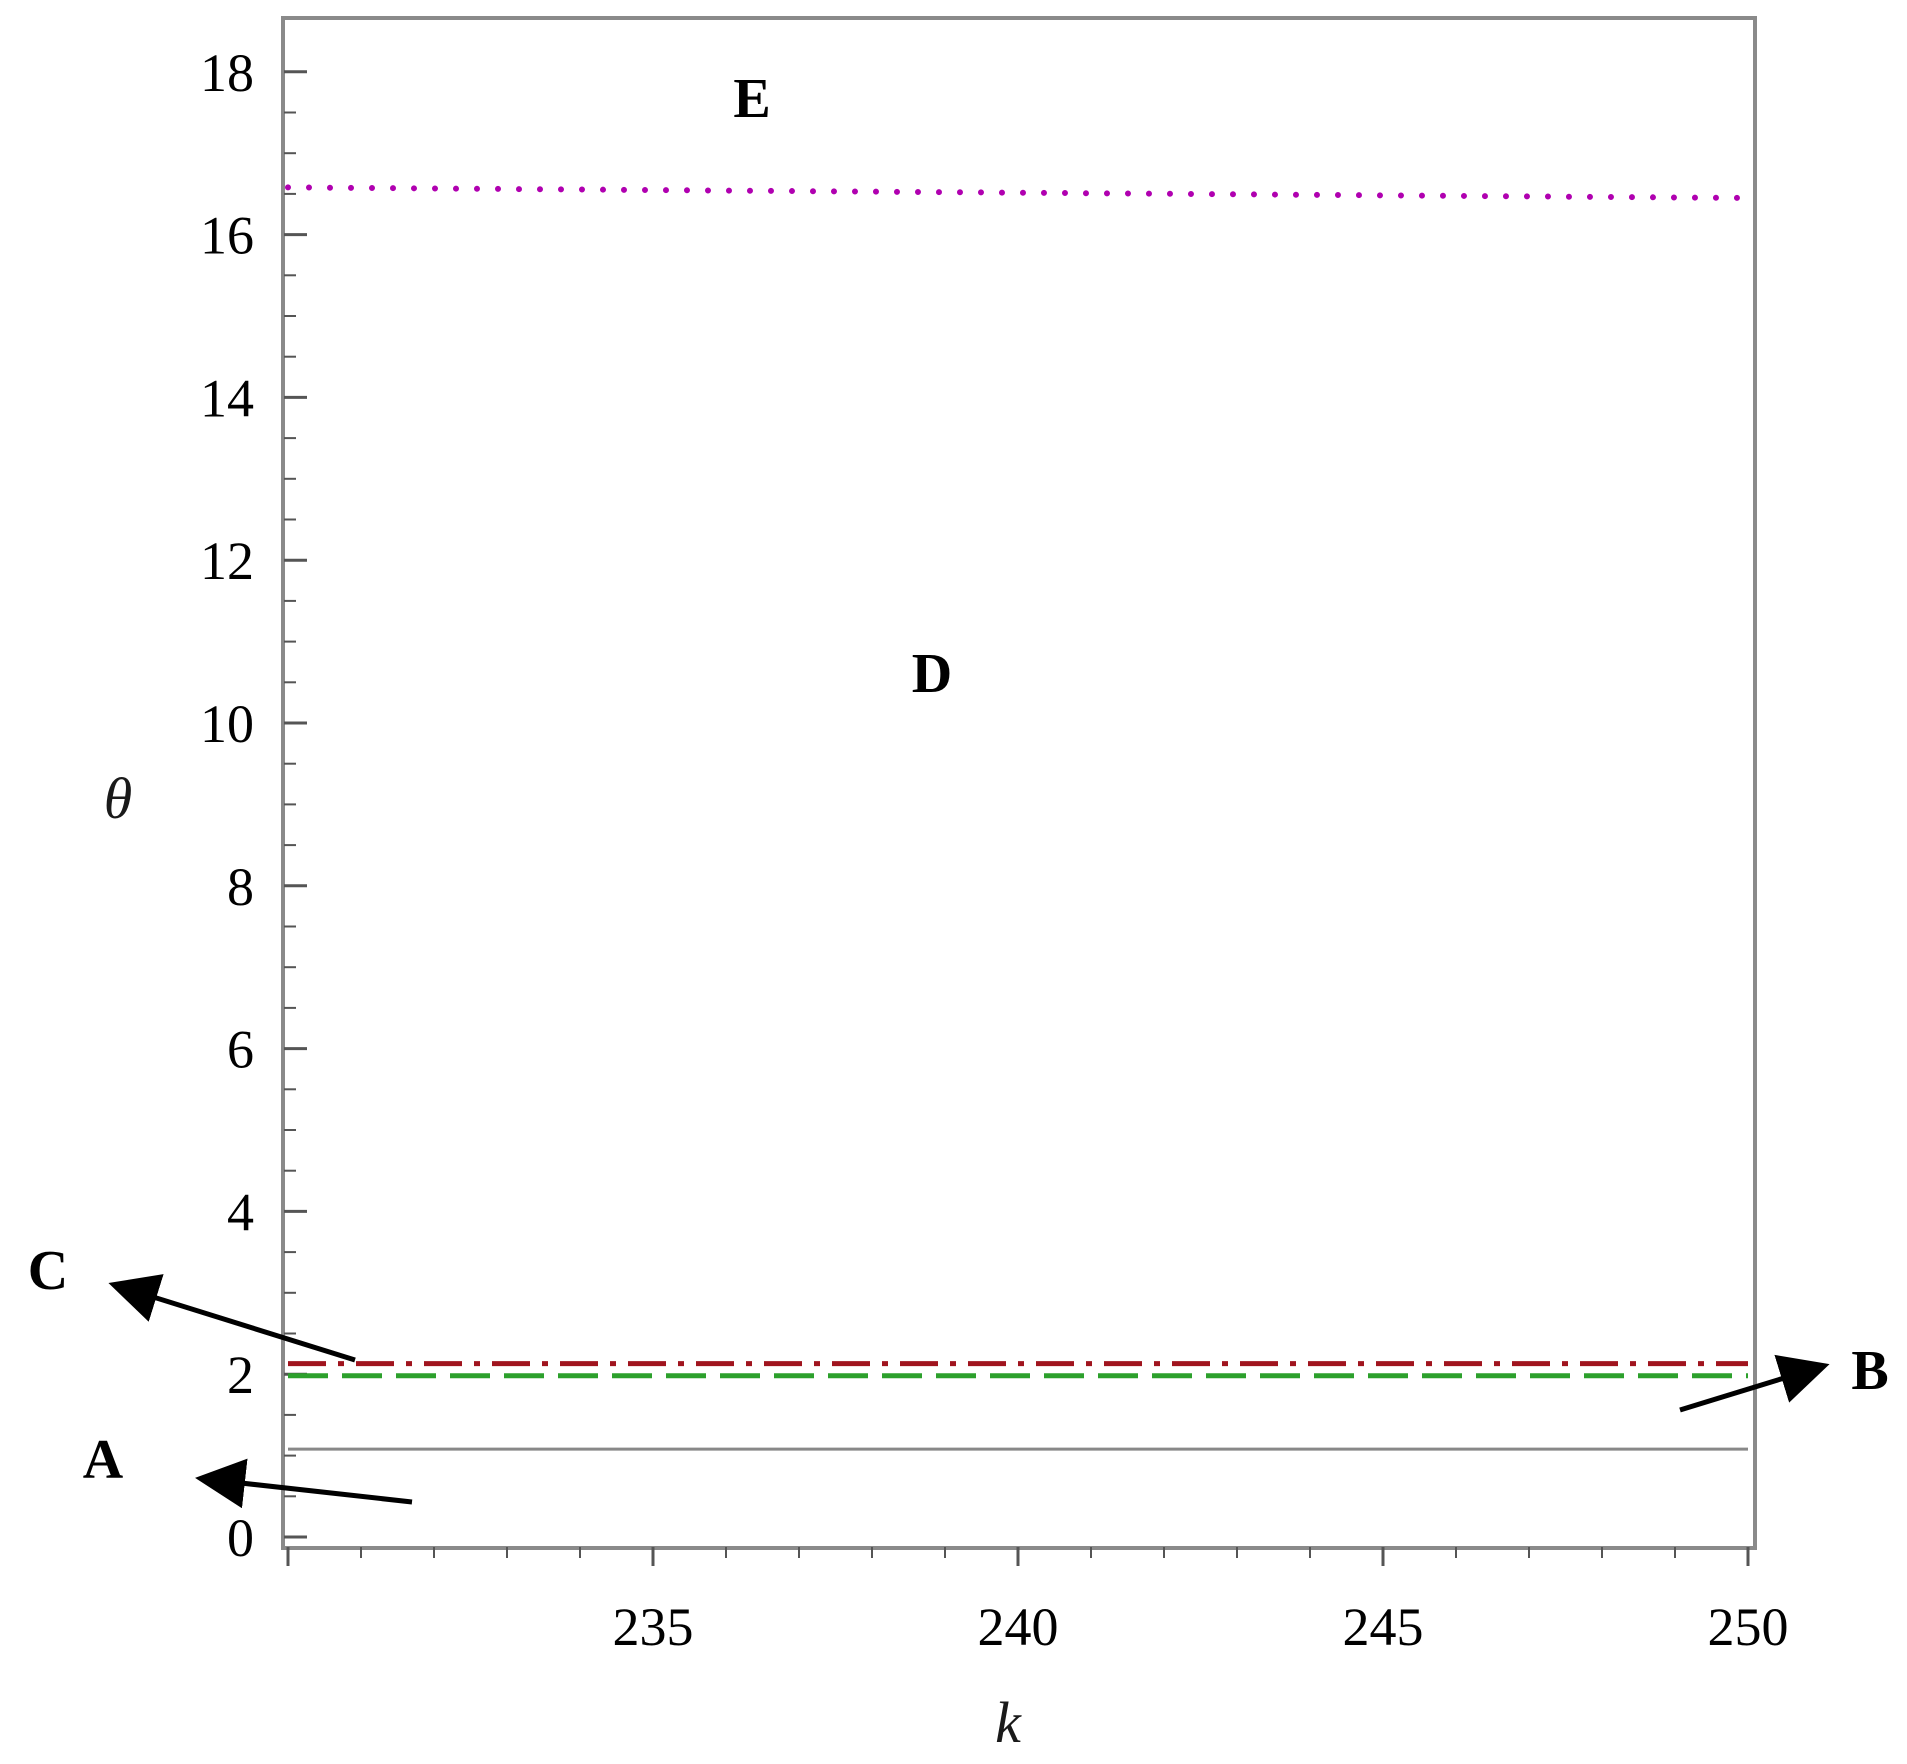  Describe the element at coordinates (653, 1627) in the screenshot. I see `x-tick-label: 235` at that location.